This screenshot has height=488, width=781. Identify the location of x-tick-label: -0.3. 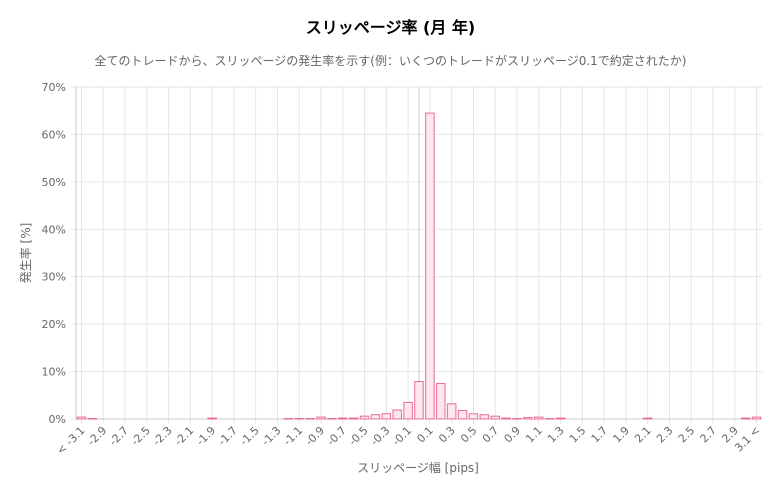
(380, 436).